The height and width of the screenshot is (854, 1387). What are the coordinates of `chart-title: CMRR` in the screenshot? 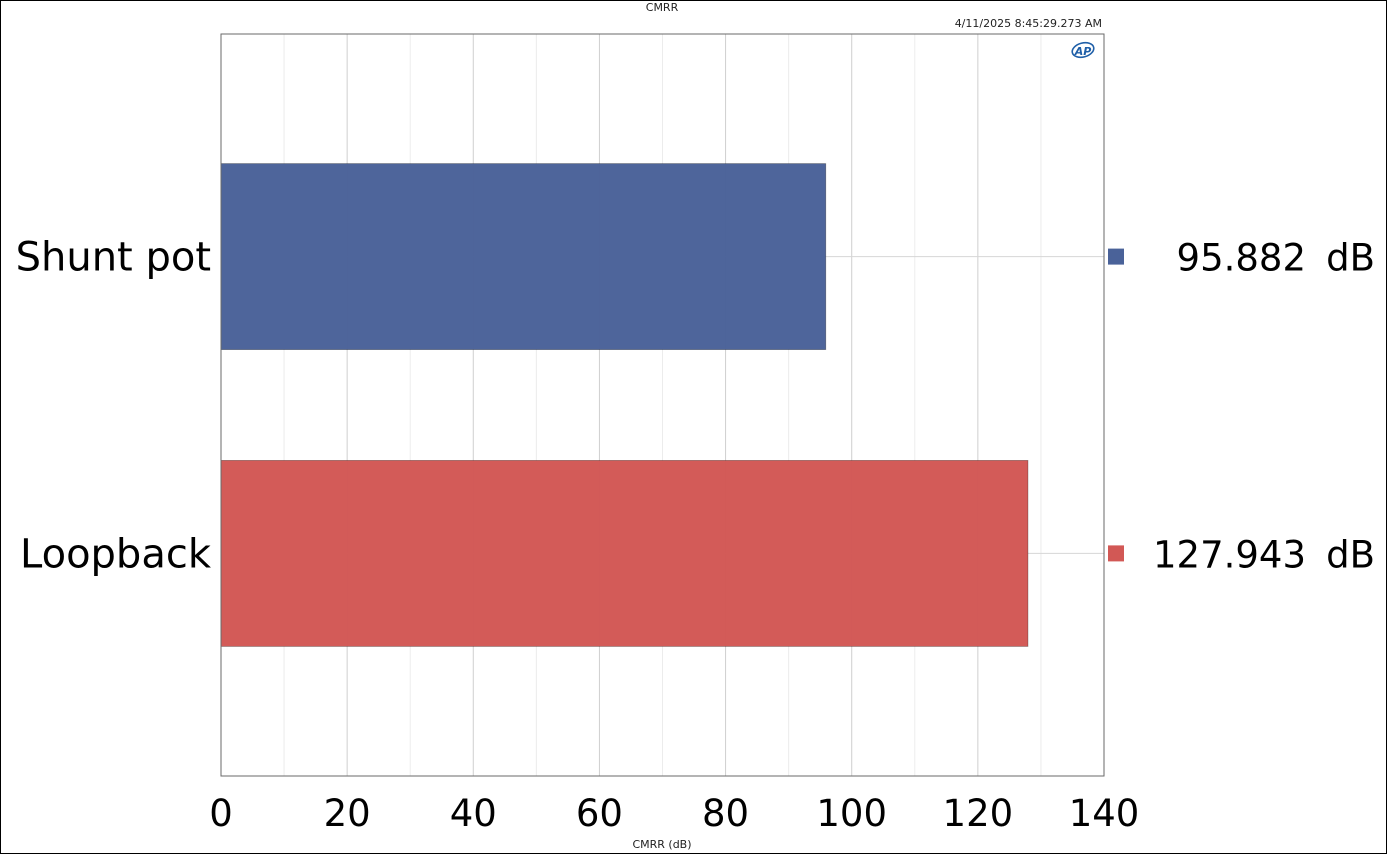 It's located at (662, 7).